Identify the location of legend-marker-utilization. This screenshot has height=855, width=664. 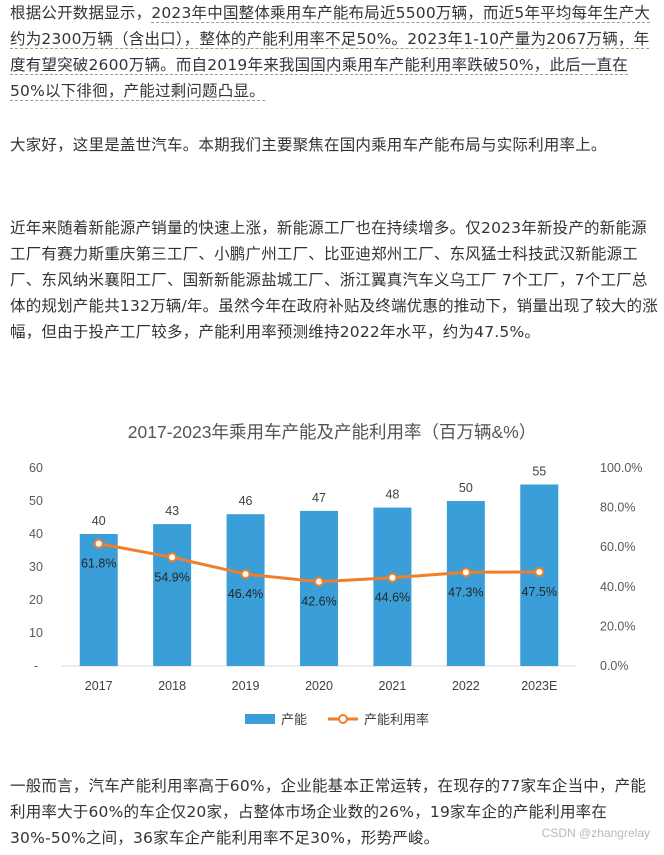
(343, 719).